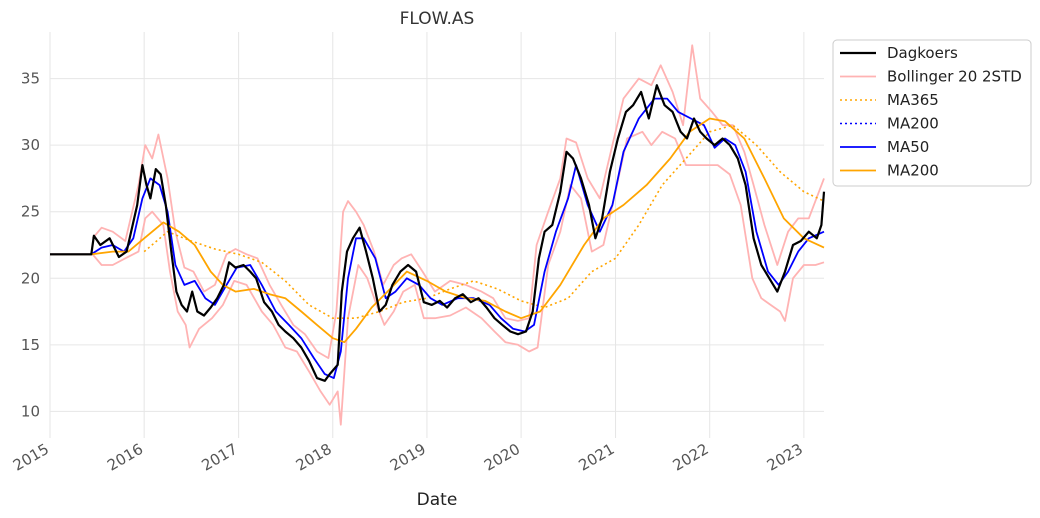 This screenshot has width=1040, height=518. I want to click on y-tick-label: 25, so click(30, 212).